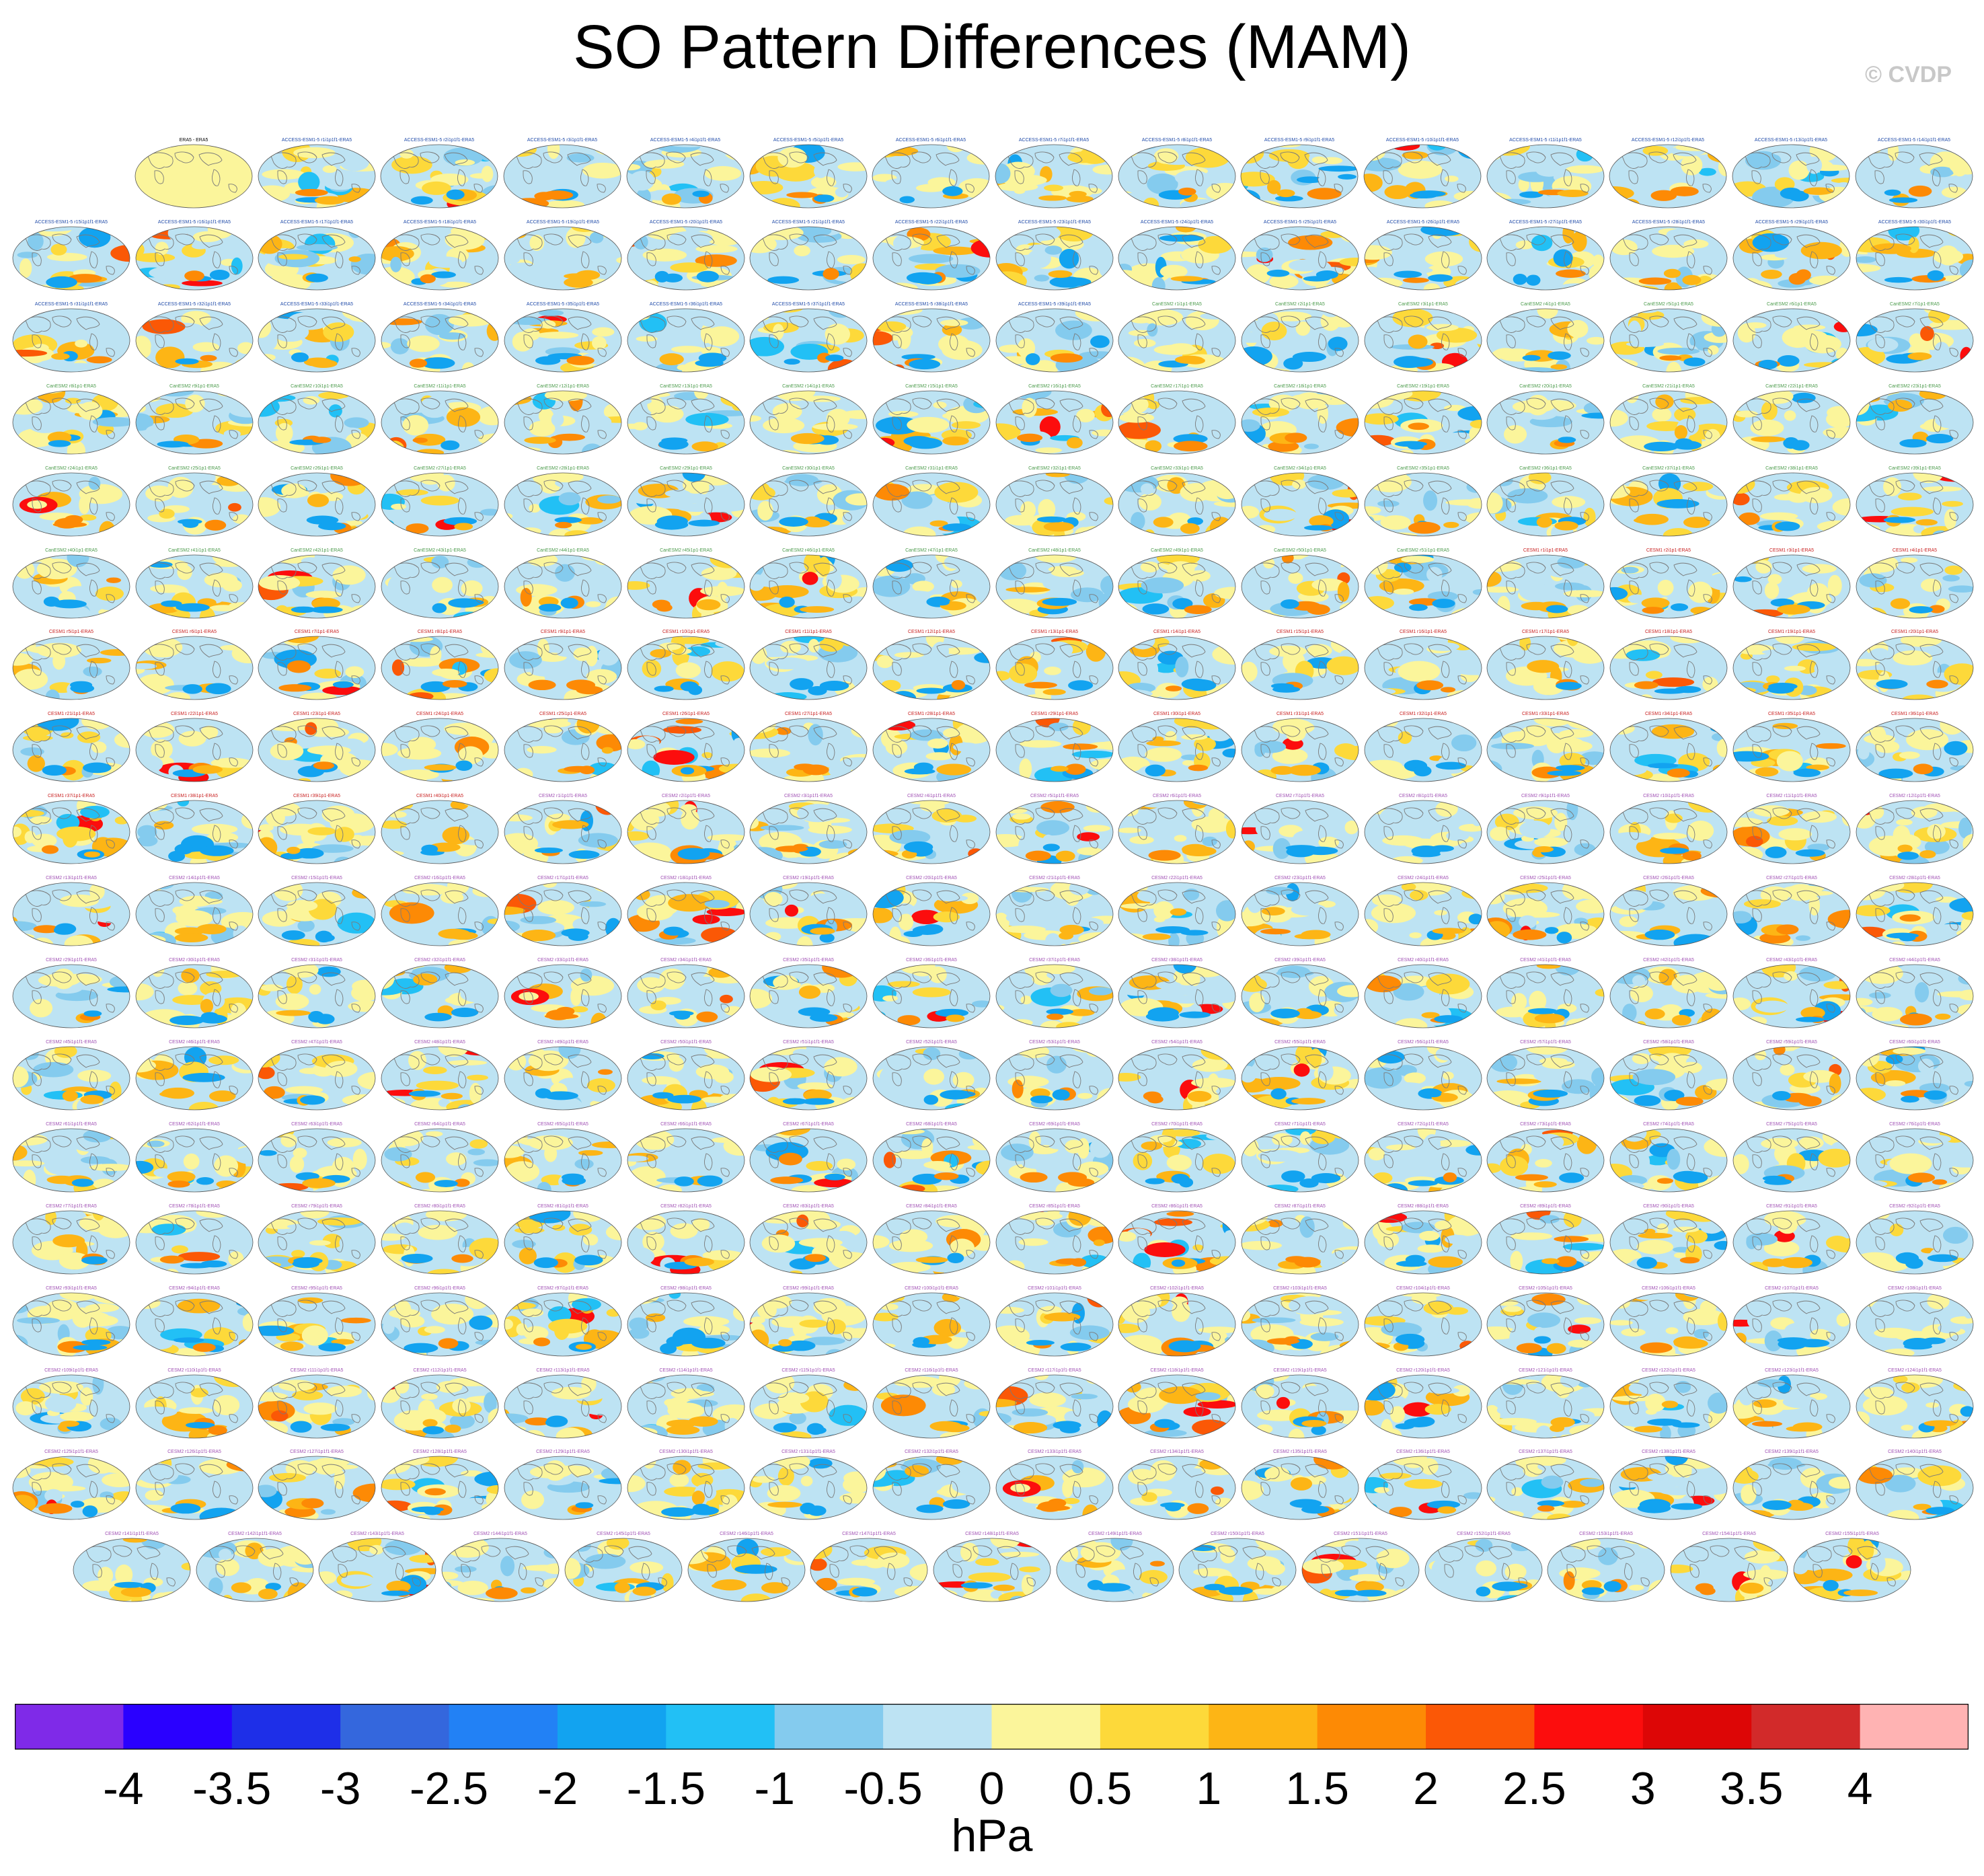  Describe the element at coordinates (931, 796) in the screenshot. I see `panel-title: CESM2 r4i1p1f1-ERA5` at that location.